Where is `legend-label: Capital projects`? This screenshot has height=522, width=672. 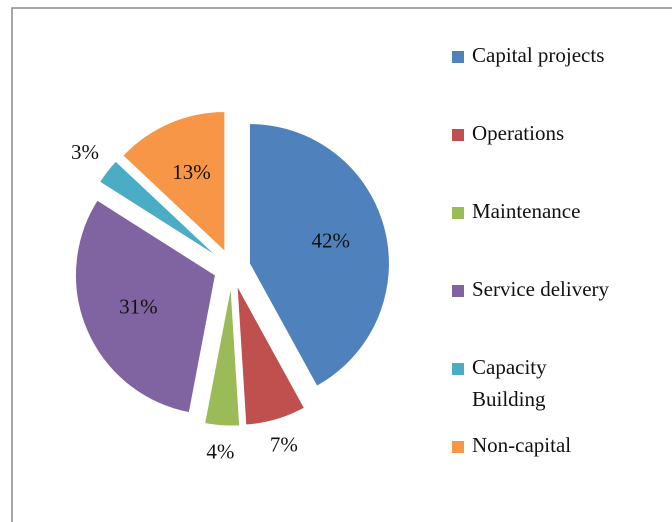
legend-label: Capital projects is located at coordinates (538, 55).